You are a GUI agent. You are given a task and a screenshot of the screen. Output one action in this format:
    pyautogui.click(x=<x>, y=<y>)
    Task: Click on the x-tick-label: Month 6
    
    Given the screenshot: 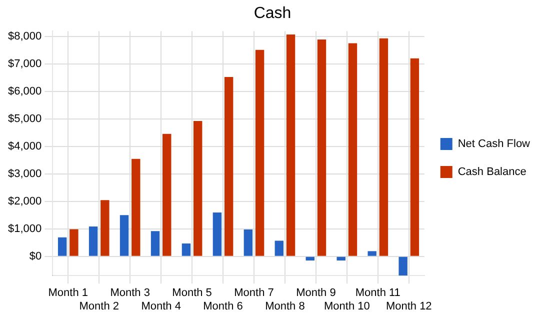 What is the action you would take?
    pyautogui.click(x=223, y=306)
    